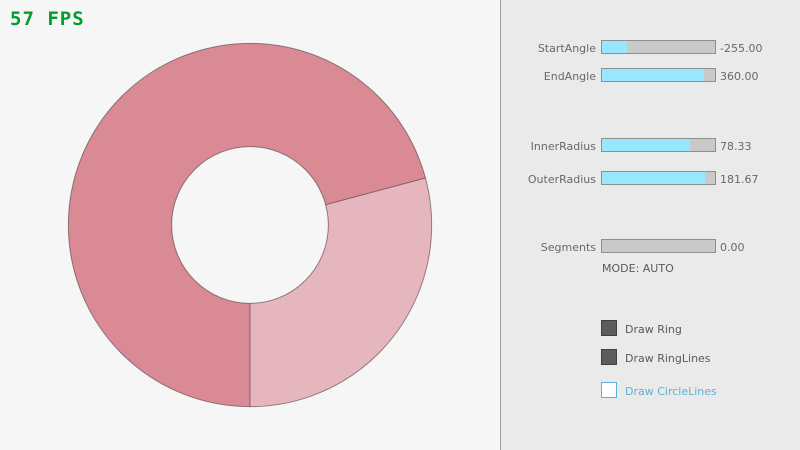  I want to click on slider-row-inner-radius: InnerRadius 78.33, so click(650, 145).